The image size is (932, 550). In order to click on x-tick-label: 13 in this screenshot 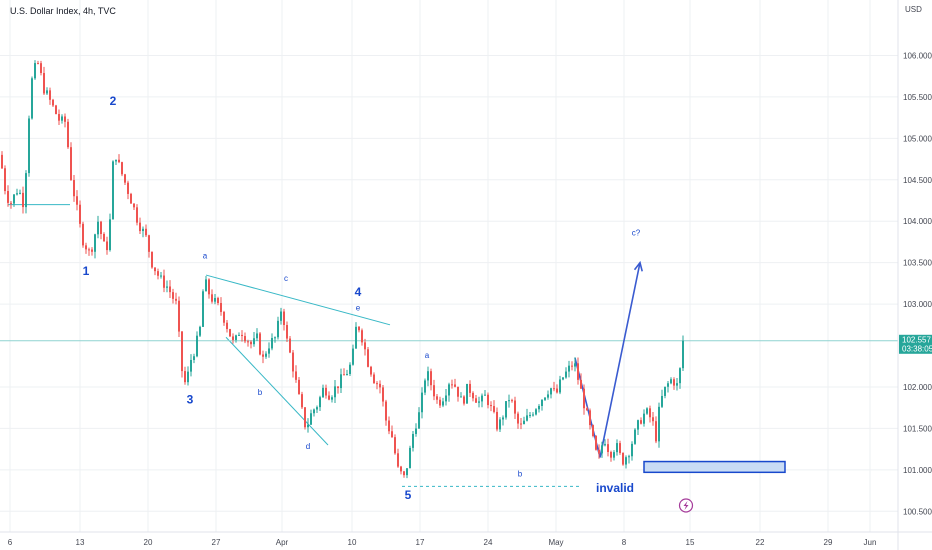, I will do `click(80, 542)`.